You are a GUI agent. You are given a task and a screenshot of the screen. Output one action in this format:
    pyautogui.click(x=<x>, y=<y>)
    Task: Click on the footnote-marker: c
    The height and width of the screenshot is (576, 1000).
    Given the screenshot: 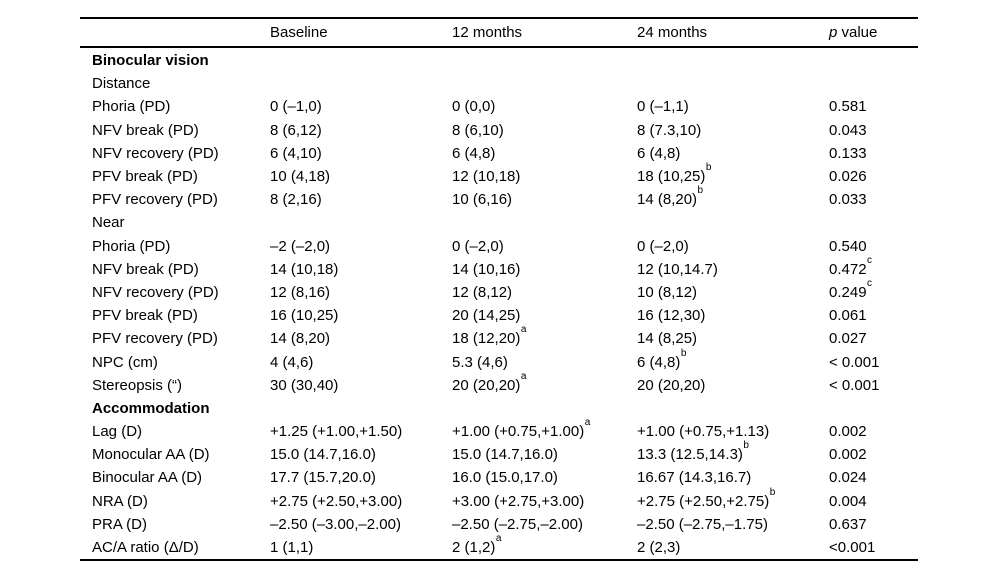 What is the action you would take?
    pyautogui.click(x=870, y=283)
    